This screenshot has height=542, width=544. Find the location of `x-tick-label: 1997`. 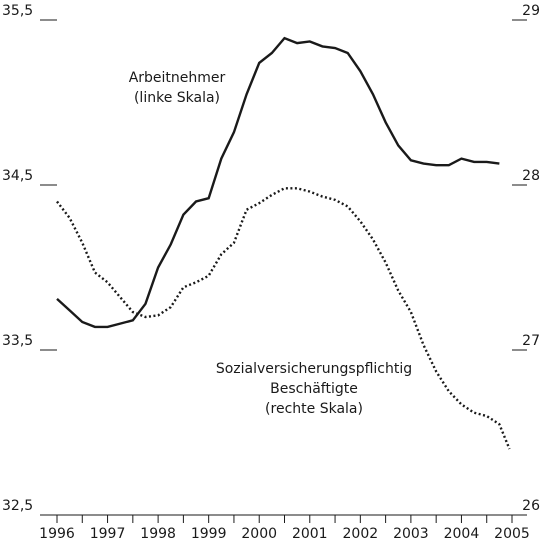

x-tick-label: 1997 is located at coordinates (108, 534).